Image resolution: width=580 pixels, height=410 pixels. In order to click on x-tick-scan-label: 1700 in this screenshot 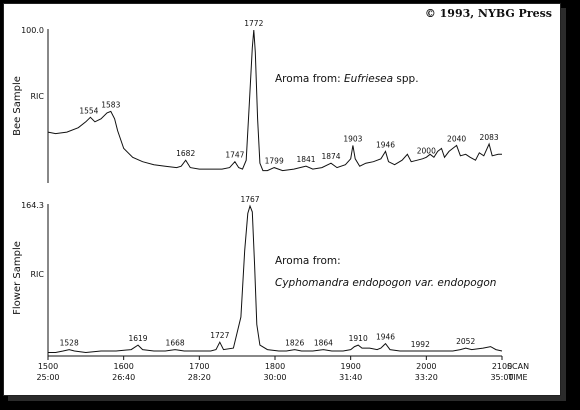, I will do `click(199, 366)`.